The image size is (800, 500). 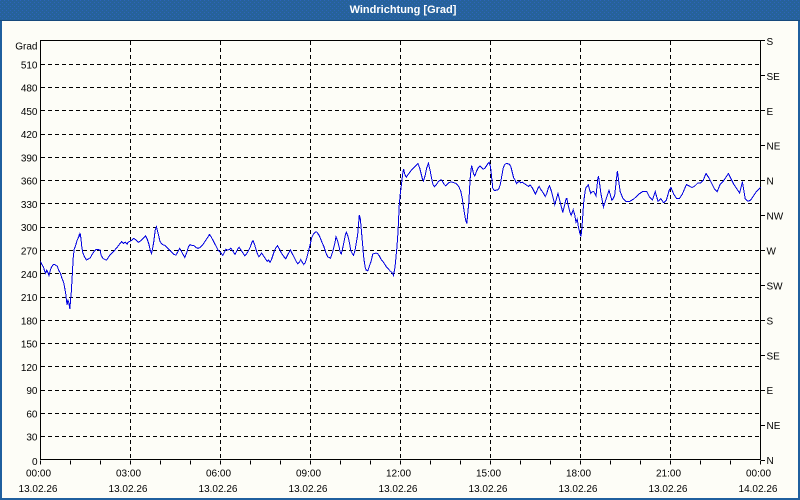 What do you see at coordinates (218, 474) in the screenshot?
I see `svg-text: 06:00` at bounding box center [218, 474].